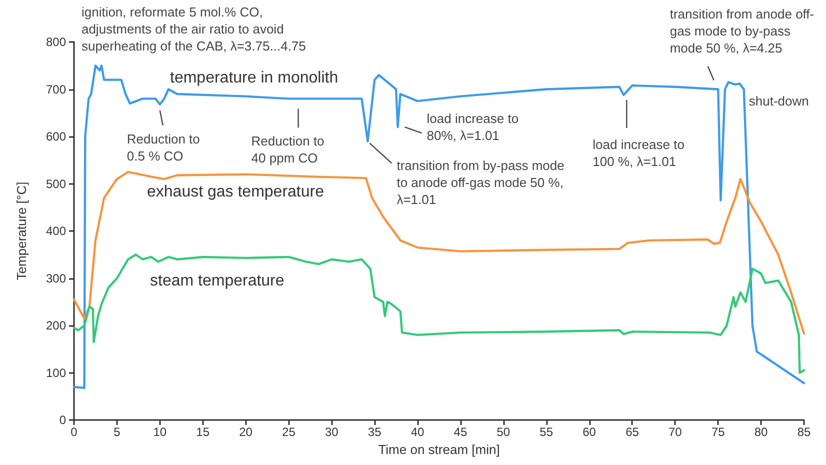 Image resolution: width=826 pixels, height=465 pixels. Describe the element at coordinates (56, 89) in the screenshot. I see `y-tick-label: 700` at that location.